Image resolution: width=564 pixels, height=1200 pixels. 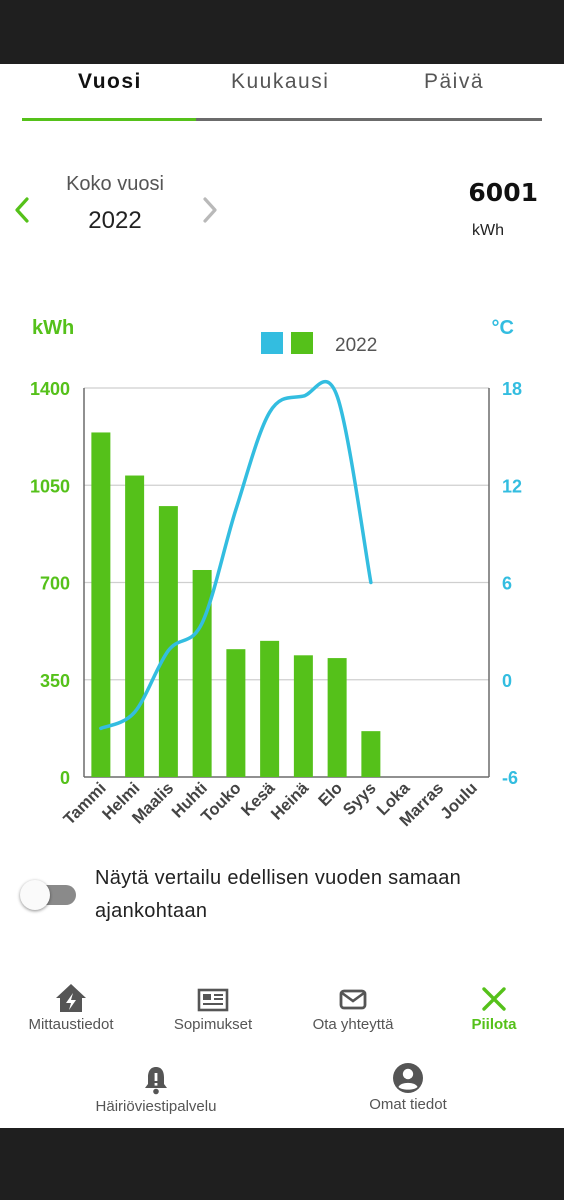 I want to click on nav-hide: Piilota, so click(x=494, y=1008).